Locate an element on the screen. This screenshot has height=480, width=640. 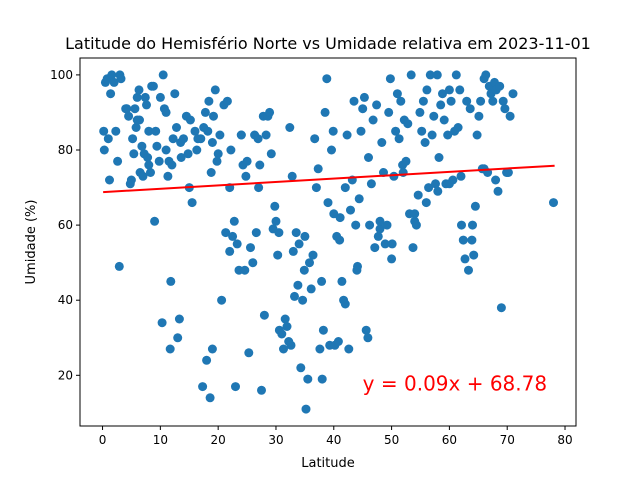
y-tick-label: 60 is located at coordinates (65, 225).